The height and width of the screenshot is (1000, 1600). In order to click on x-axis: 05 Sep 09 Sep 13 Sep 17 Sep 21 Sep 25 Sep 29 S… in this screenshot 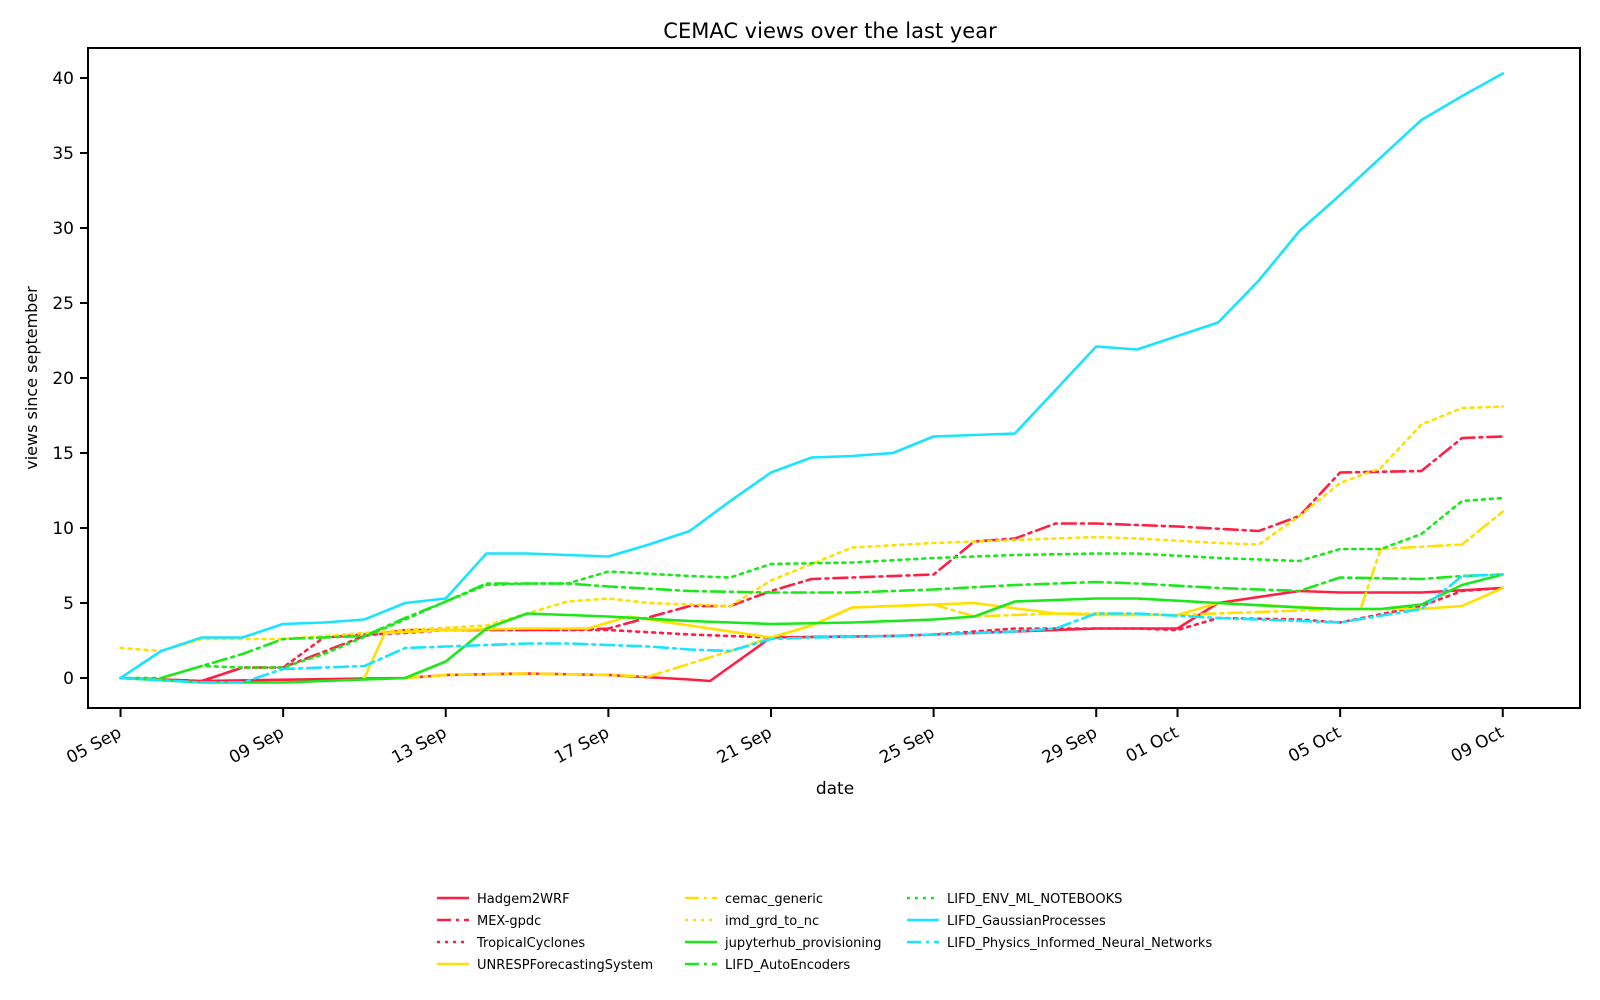, I will do `click(785, 738)`.